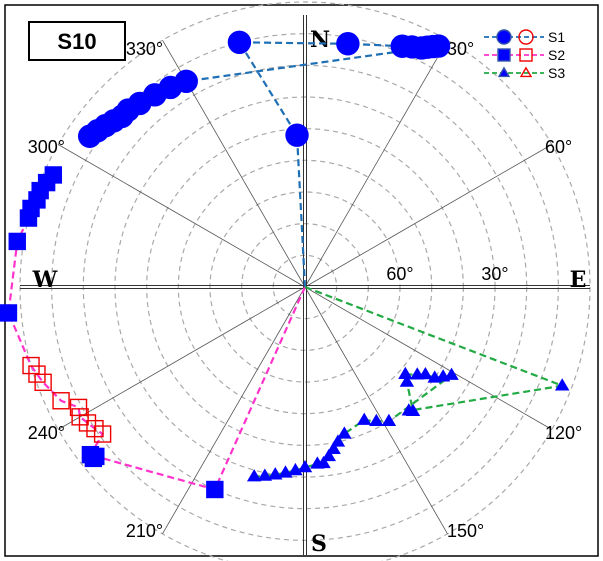 The height and width of the screenshot is (561, 603). What do you see at coordinates (46, 433) in the screenshot?
I see `angle-label-240: 240°` at bounding box center [46, 433].